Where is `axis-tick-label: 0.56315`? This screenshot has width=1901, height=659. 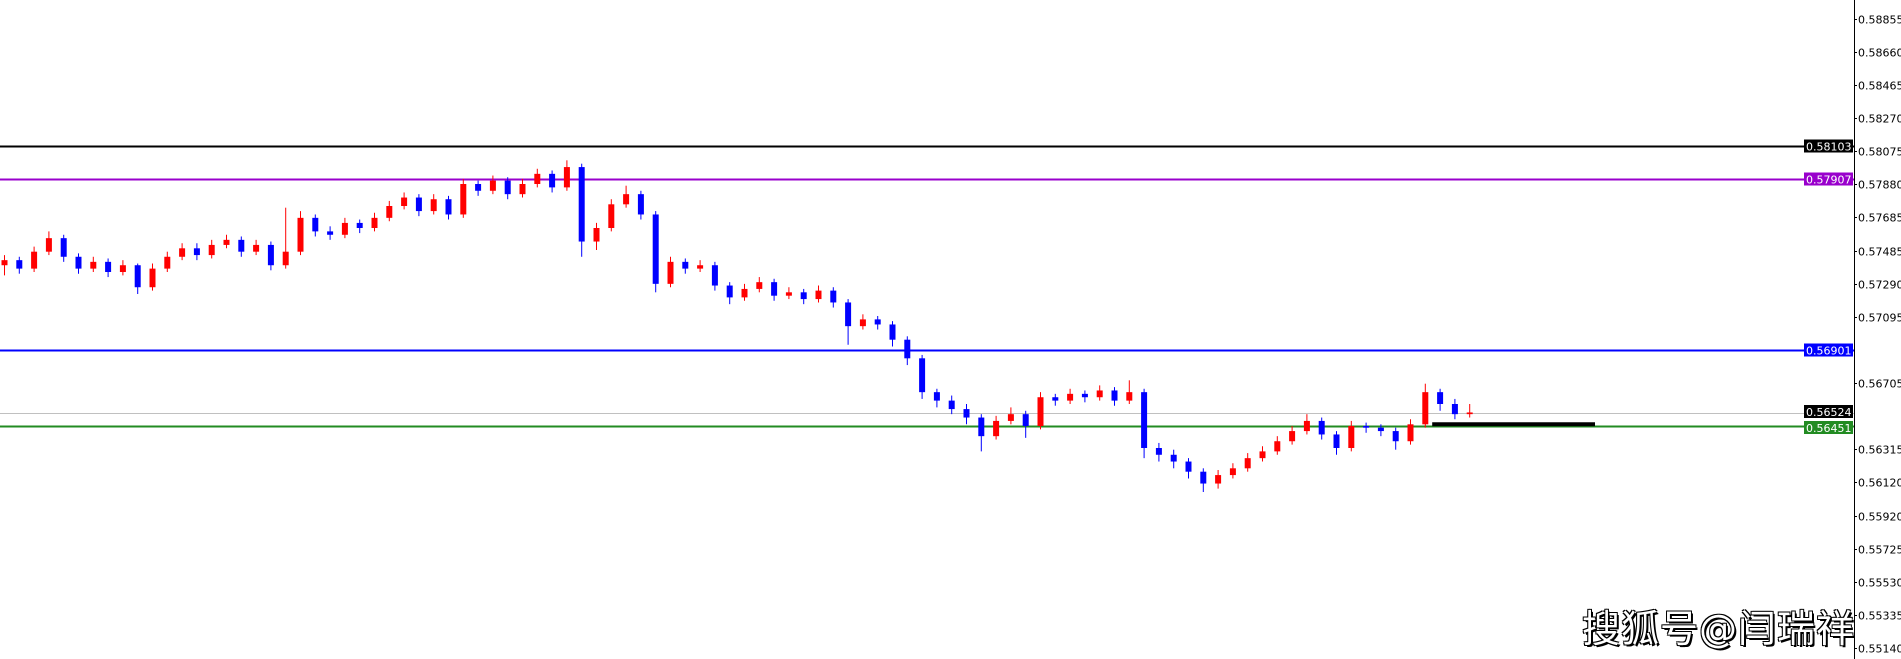 axis-tick-label: 0.56315 is located at coordinates (1879, 450).